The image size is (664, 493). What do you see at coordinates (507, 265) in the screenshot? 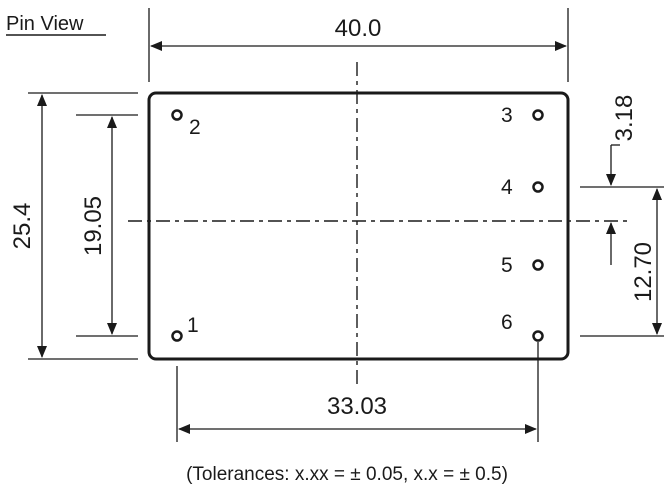
I see `pin-5-label: 5` at bounding box center [507, 265].